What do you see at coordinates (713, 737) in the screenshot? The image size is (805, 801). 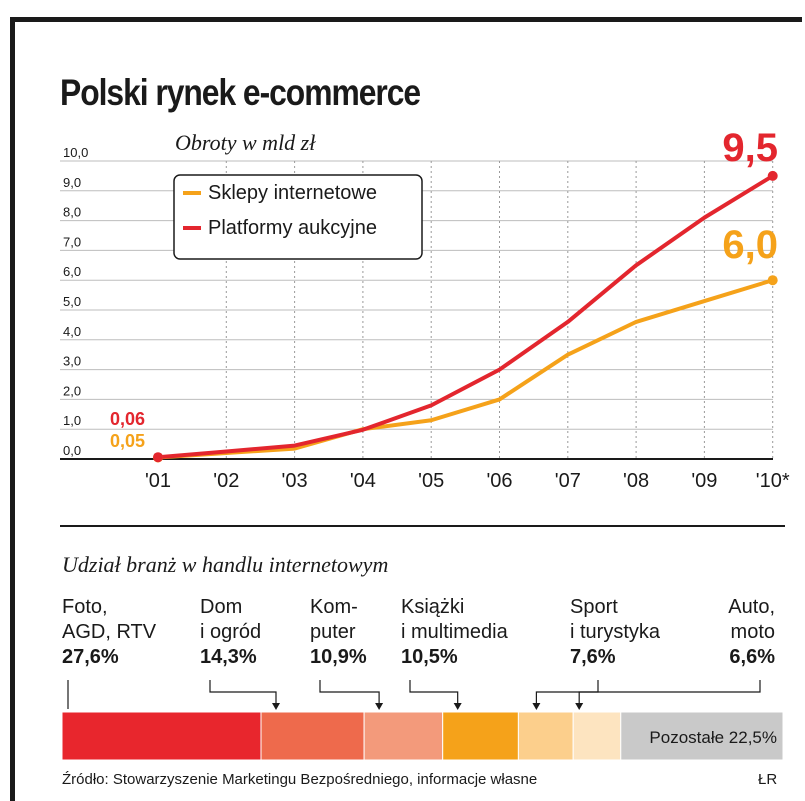 I see `share-other-label: Pozostałe 22,5%` at bounding box center [713, 737].